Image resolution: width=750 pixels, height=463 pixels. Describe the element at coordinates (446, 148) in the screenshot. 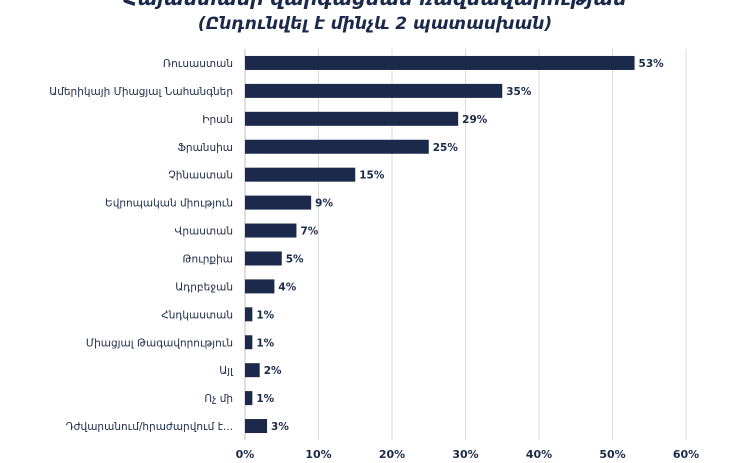

I see `data-label: 25%` at that location.